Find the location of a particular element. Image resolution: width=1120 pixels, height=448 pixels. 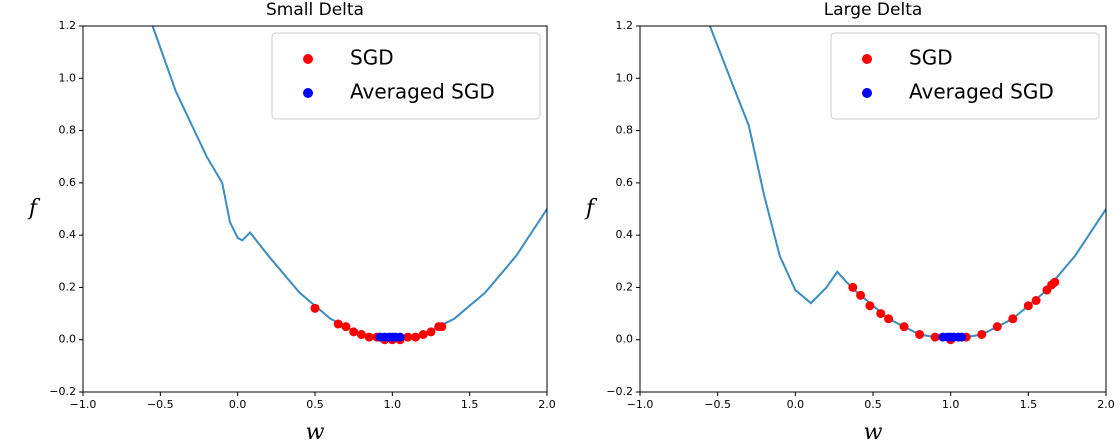

chart-title: Small Delta is located at coordinates (315, 10).